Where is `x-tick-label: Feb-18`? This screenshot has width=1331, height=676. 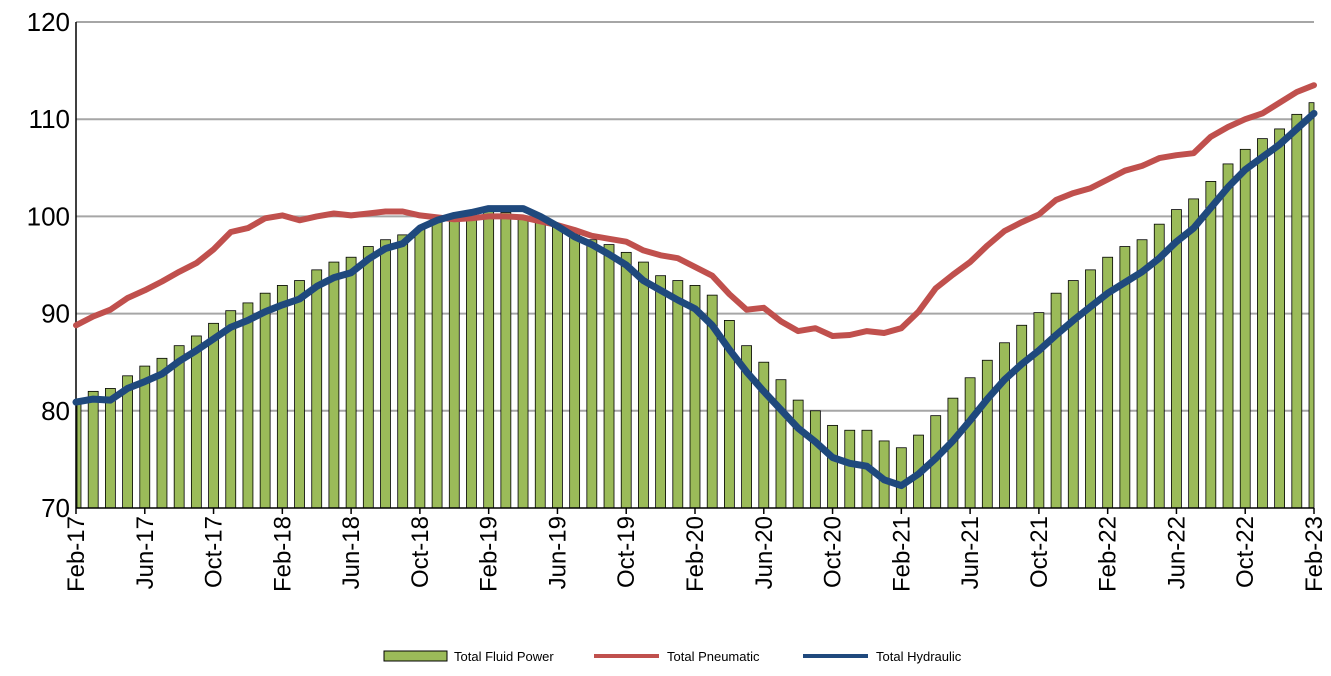 x-tick-label: Feb-18 is located at coordinates (282, 554).